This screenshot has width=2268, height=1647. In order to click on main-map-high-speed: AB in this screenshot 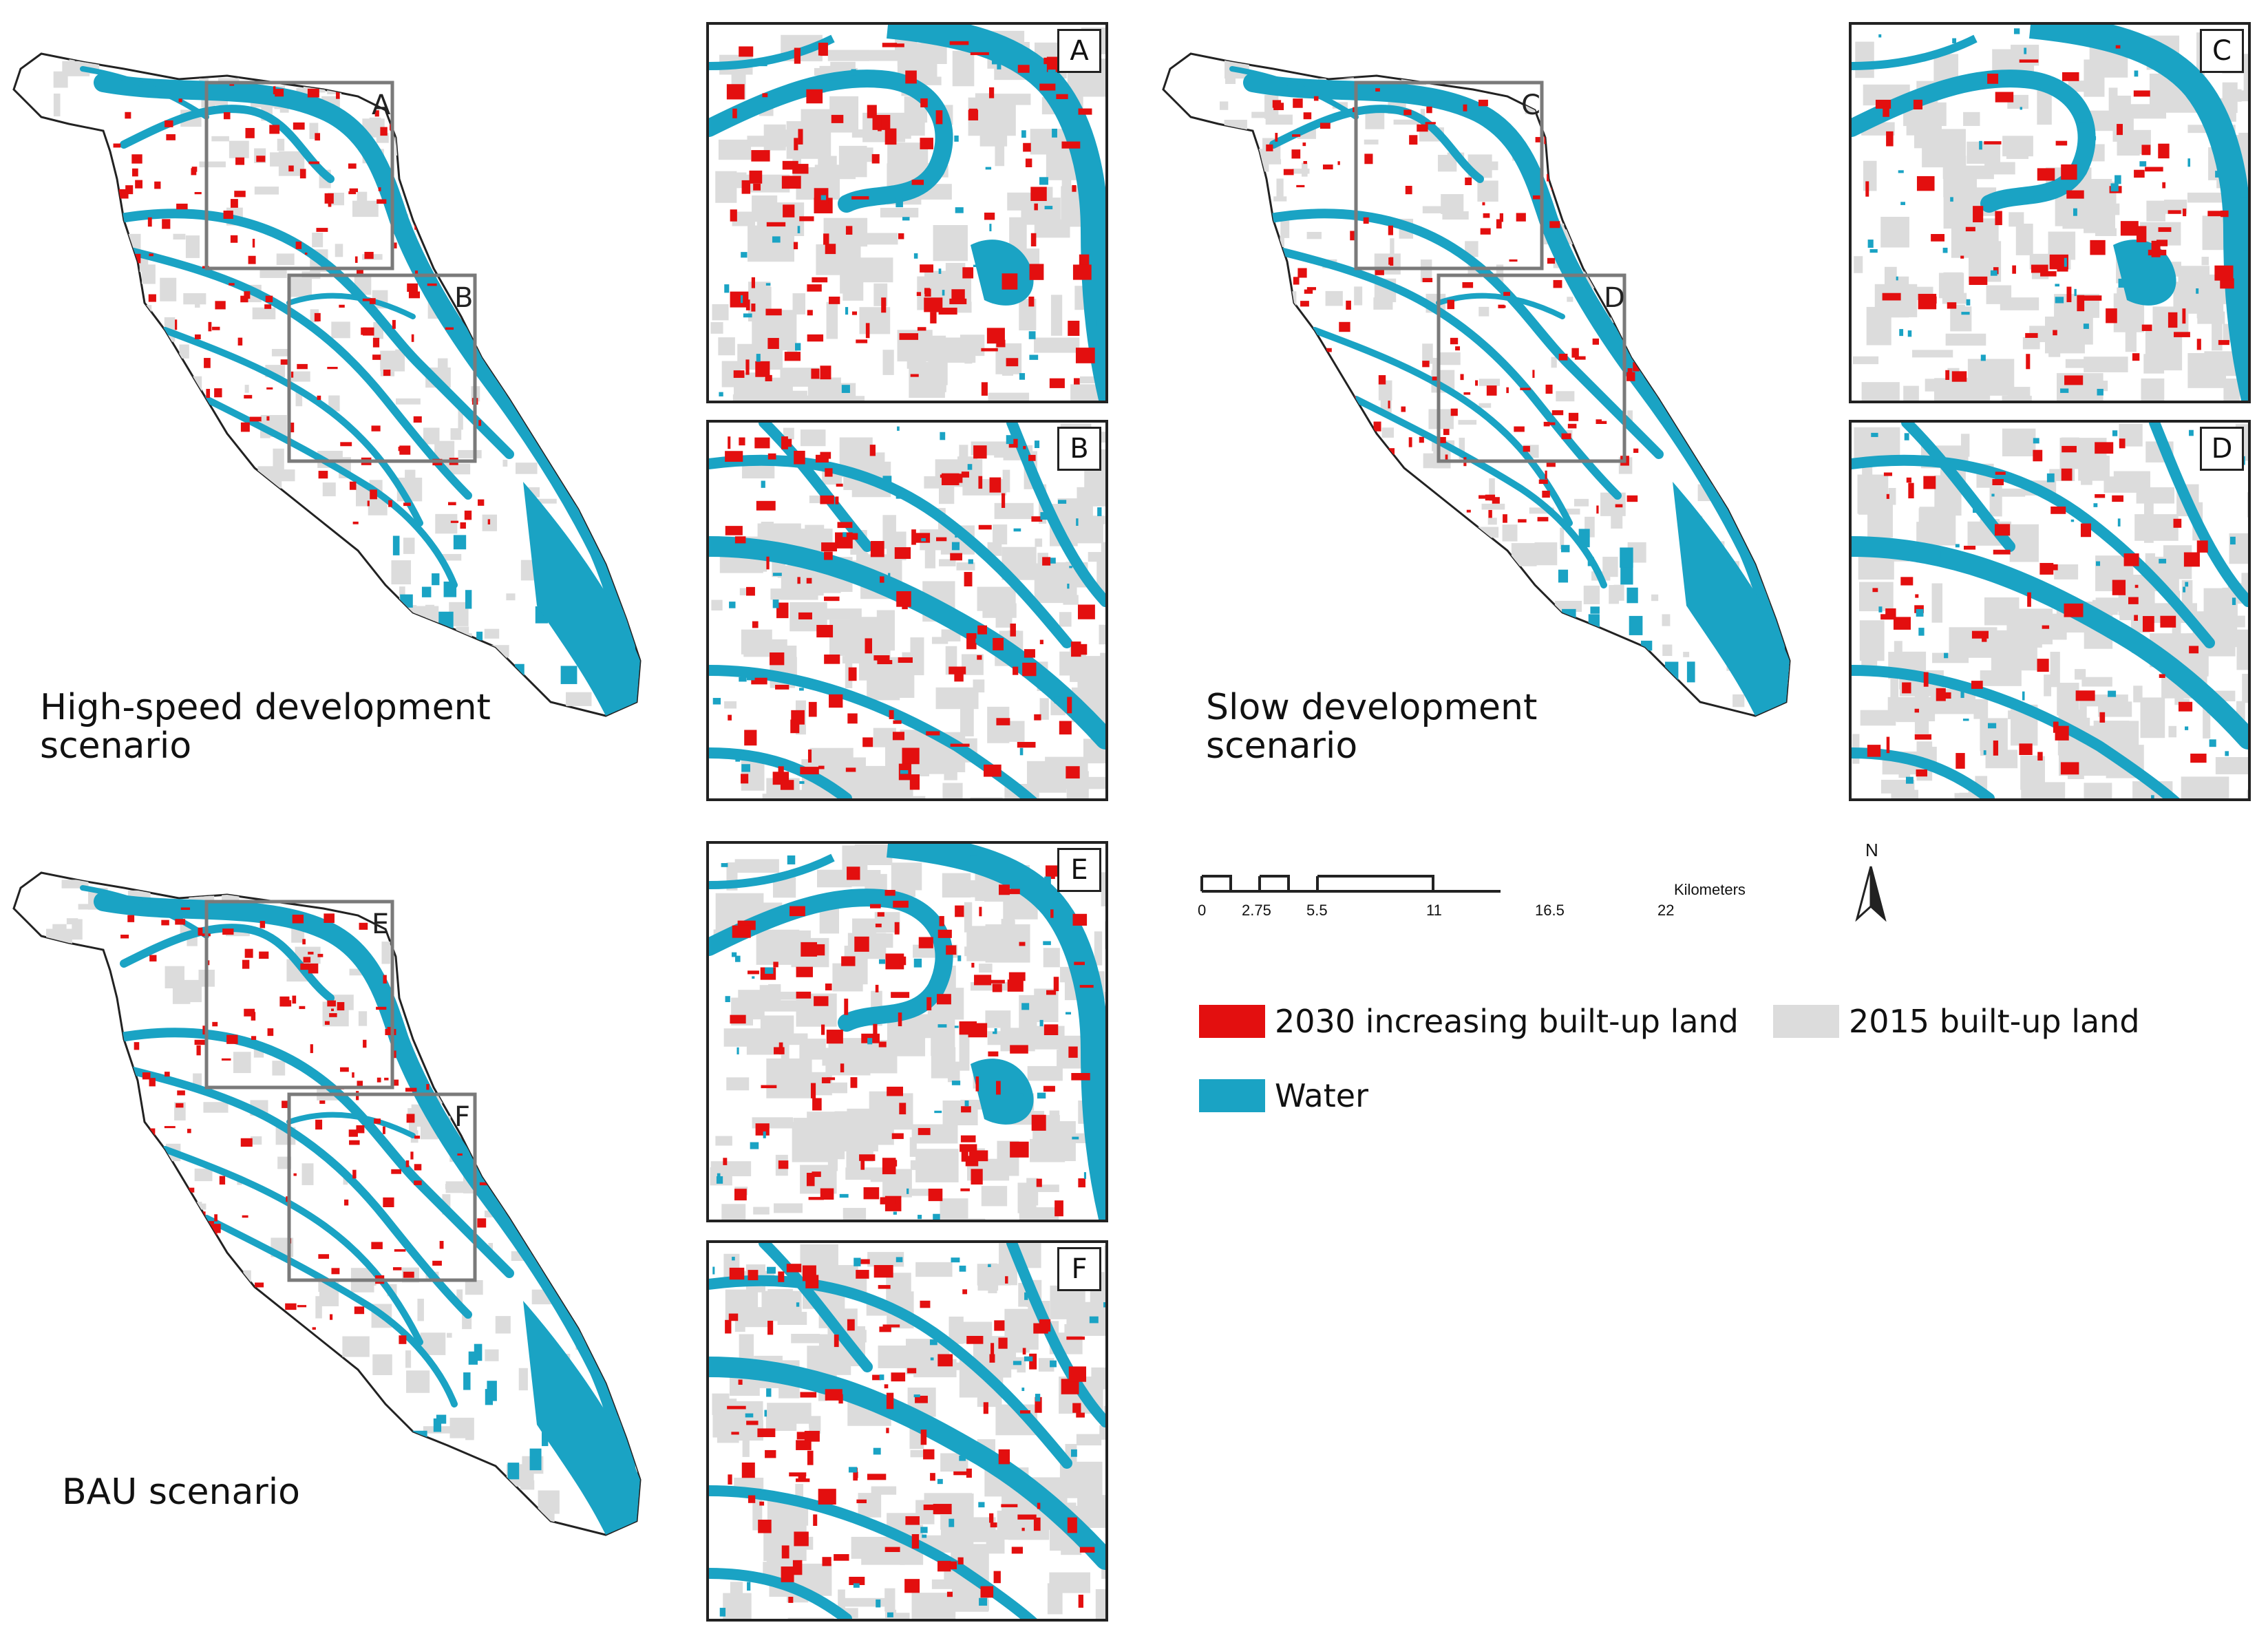, I will do `click(327, 384)`.